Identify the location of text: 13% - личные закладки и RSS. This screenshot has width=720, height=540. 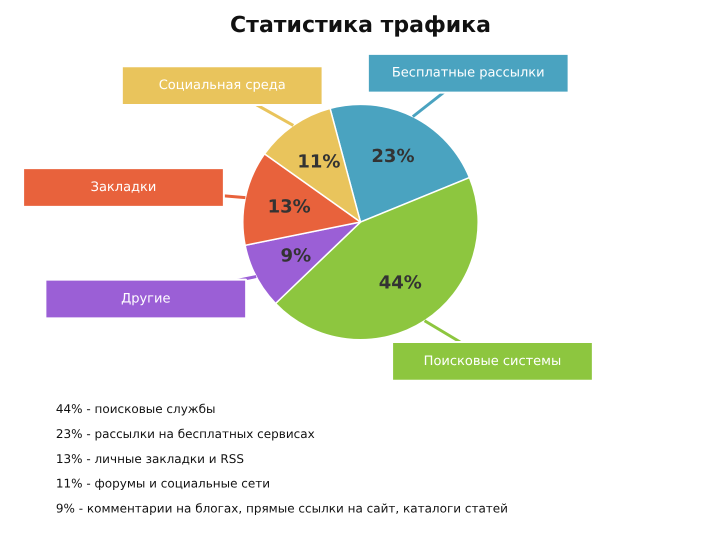
(150, 459).